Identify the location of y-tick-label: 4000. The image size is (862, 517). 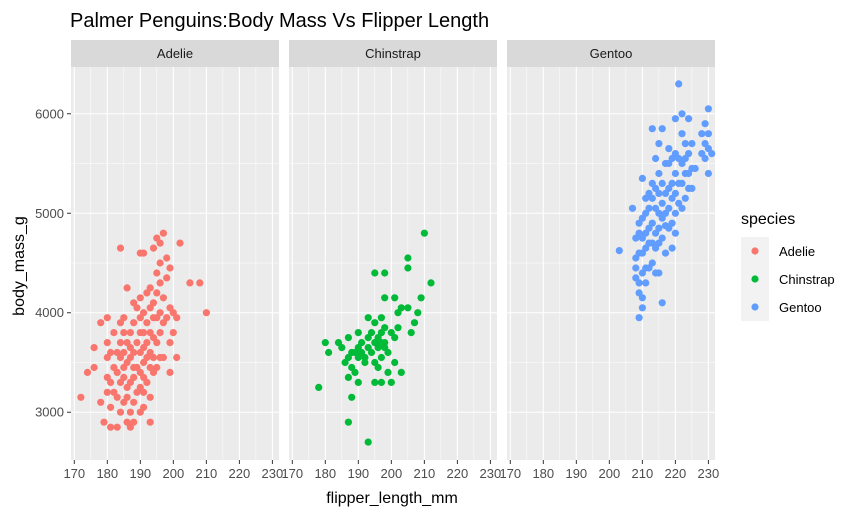
(49, 312).